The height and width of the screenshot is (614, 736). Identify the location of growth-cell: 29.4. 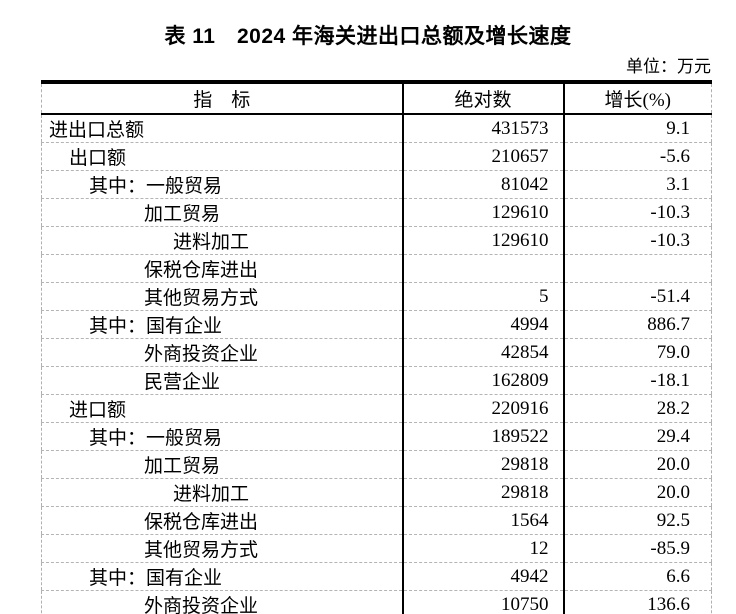
(637, 436).